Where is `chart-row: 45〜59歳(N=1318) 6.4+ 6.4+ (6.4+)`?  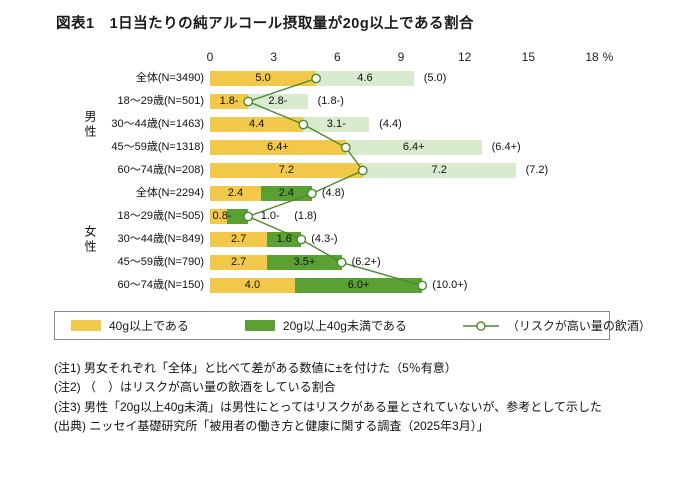
chart-row: 45〜59歳(N=1318) 6.4+ 6.4+ (6.4+) is located at coordinates (340, 147).